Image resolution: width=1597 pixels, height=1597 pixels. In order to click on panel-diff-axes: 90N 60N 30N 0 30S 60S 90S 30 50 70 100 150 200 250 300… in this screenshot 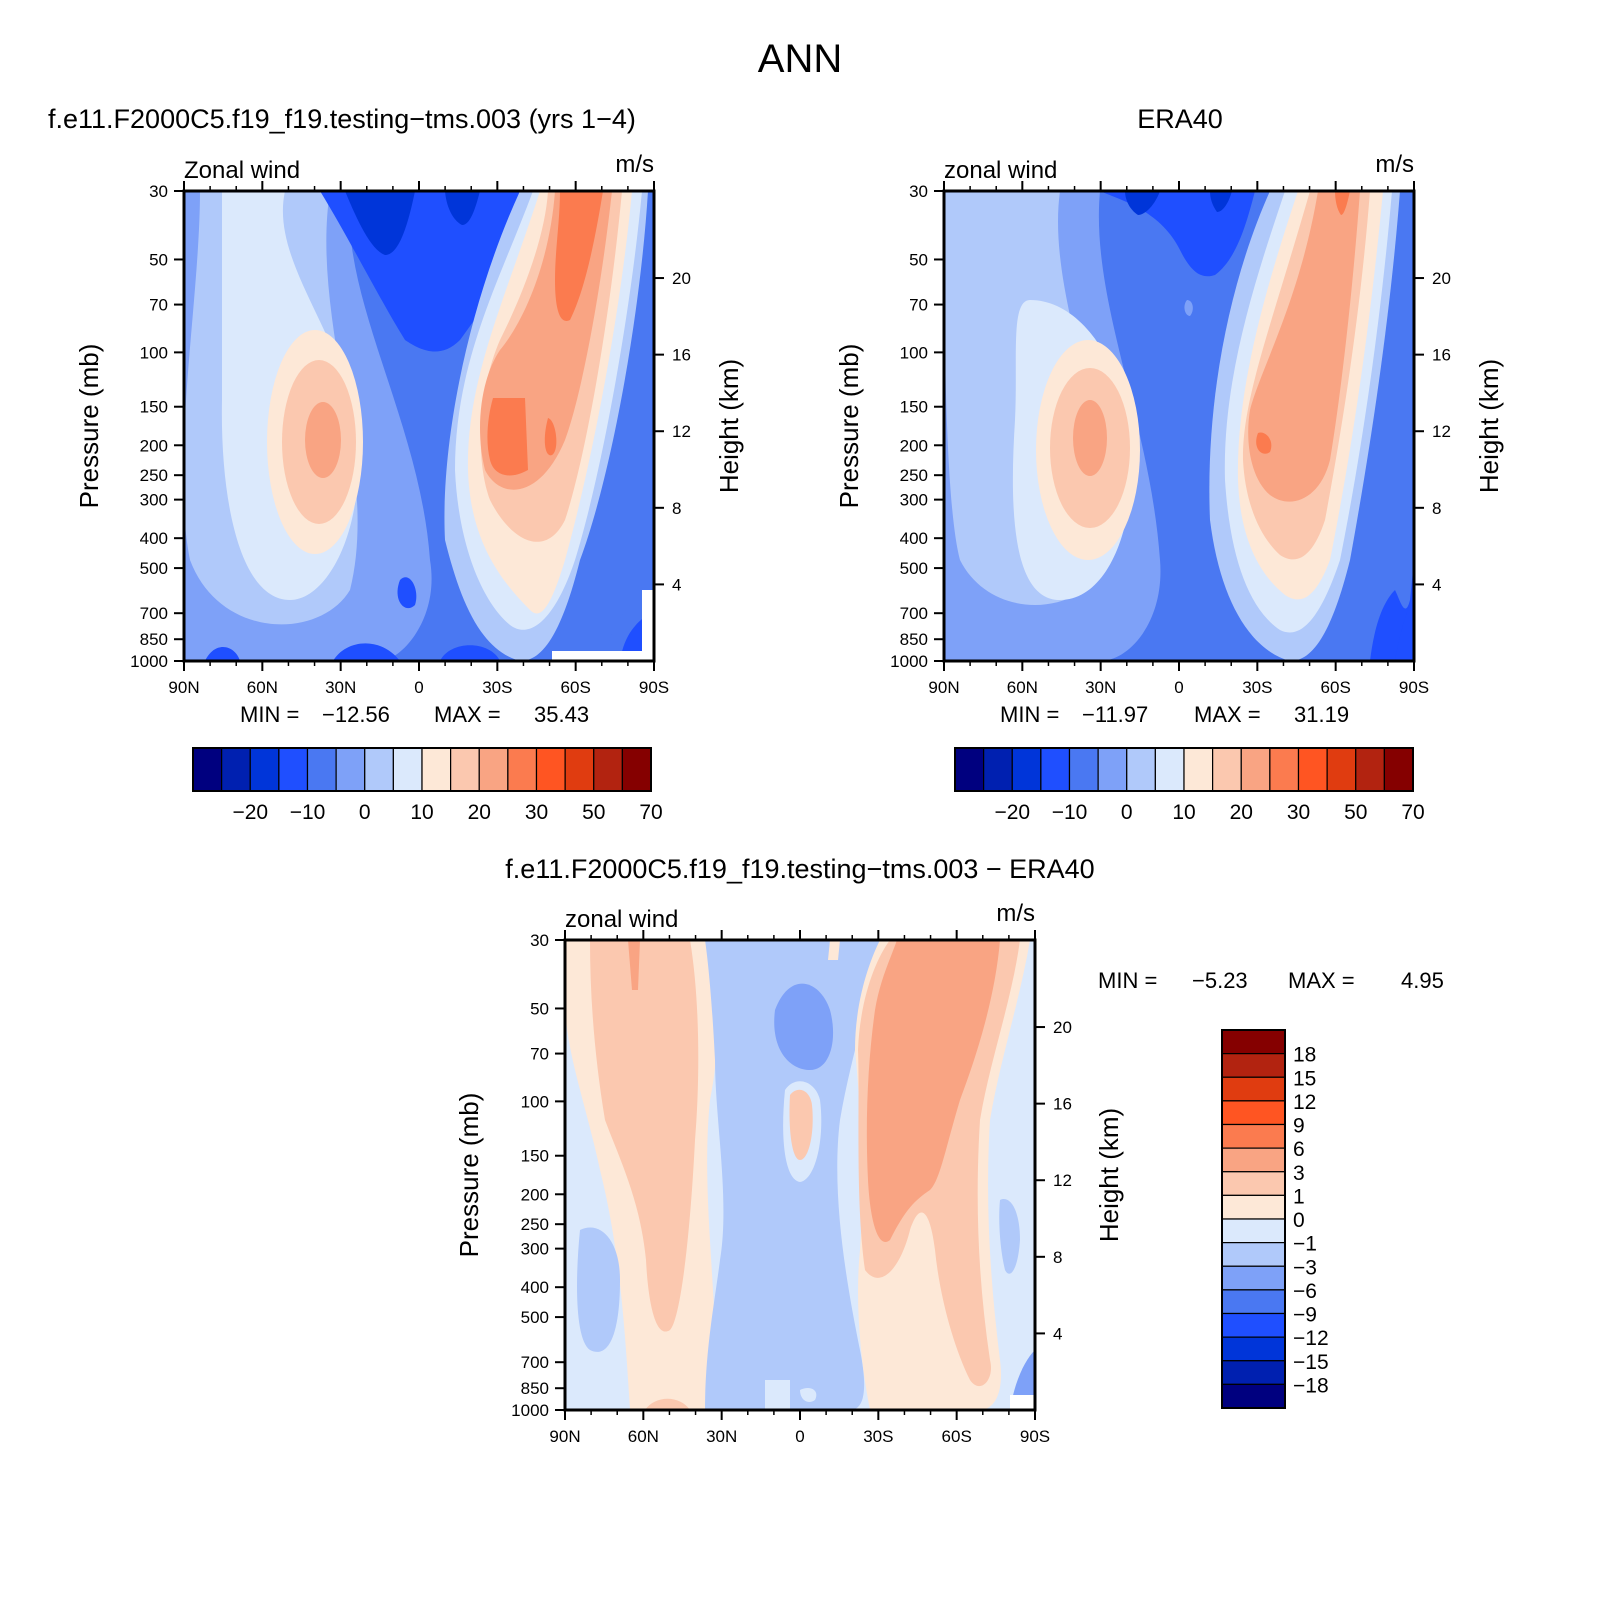, I will do `click(791, 1188)`.